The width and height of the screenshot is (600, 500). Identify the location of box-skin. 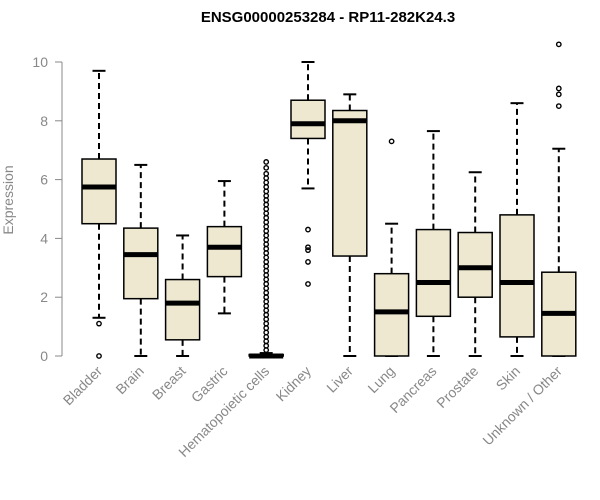
(517, 229).